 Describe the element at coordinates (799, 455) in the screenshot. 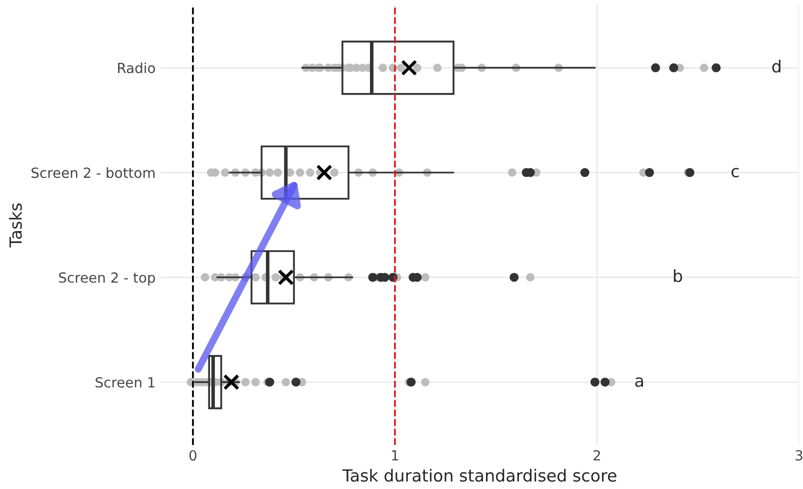

I see `x-tick-label: 3` at that location.